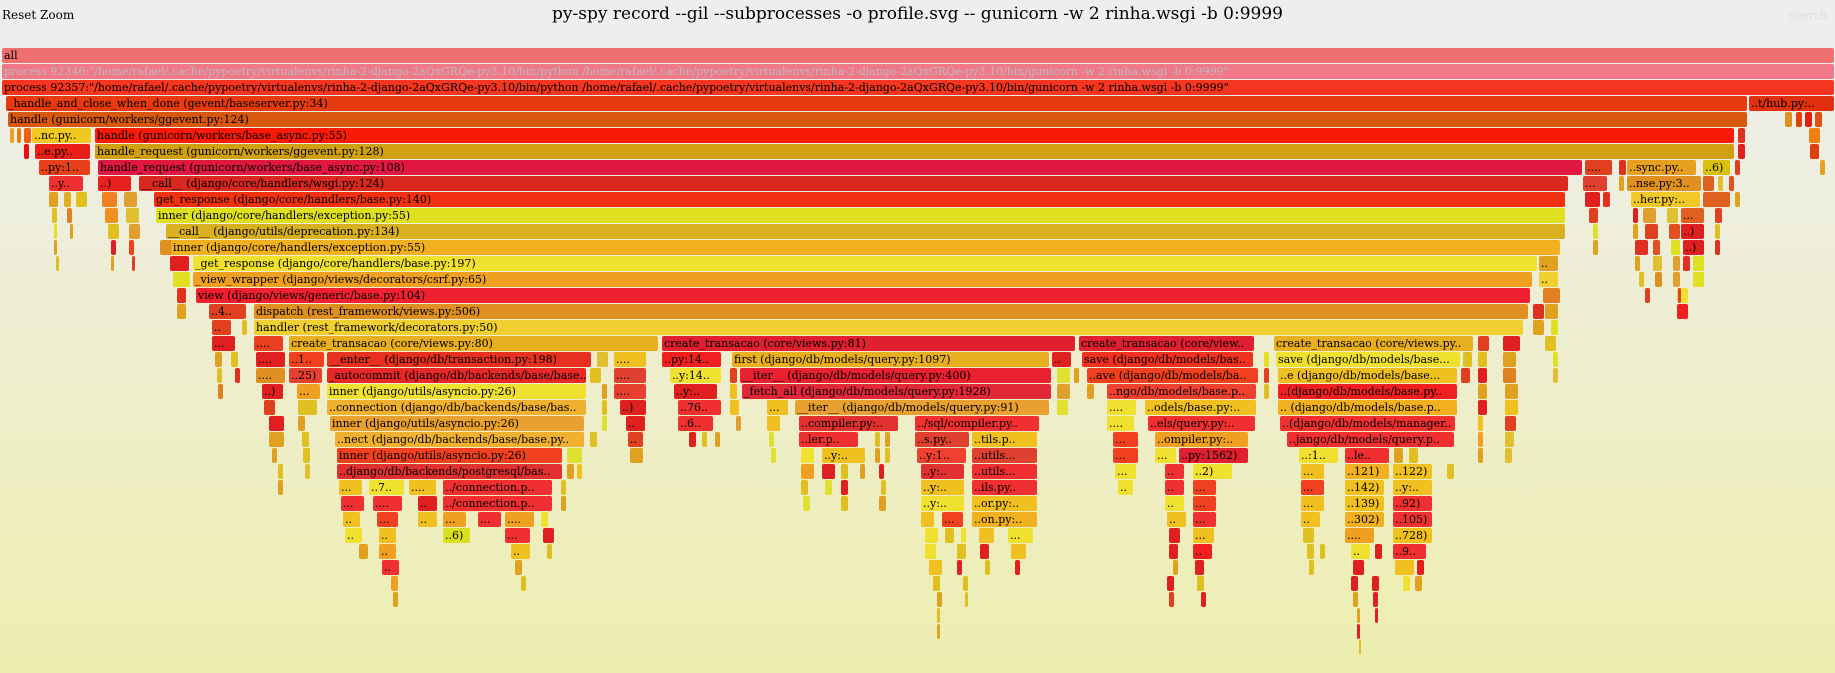 The image size is (1835, 673). Describe the element at coordinates (695, 375) in the screenshot. I see `frame: ..y:14..` at that location.